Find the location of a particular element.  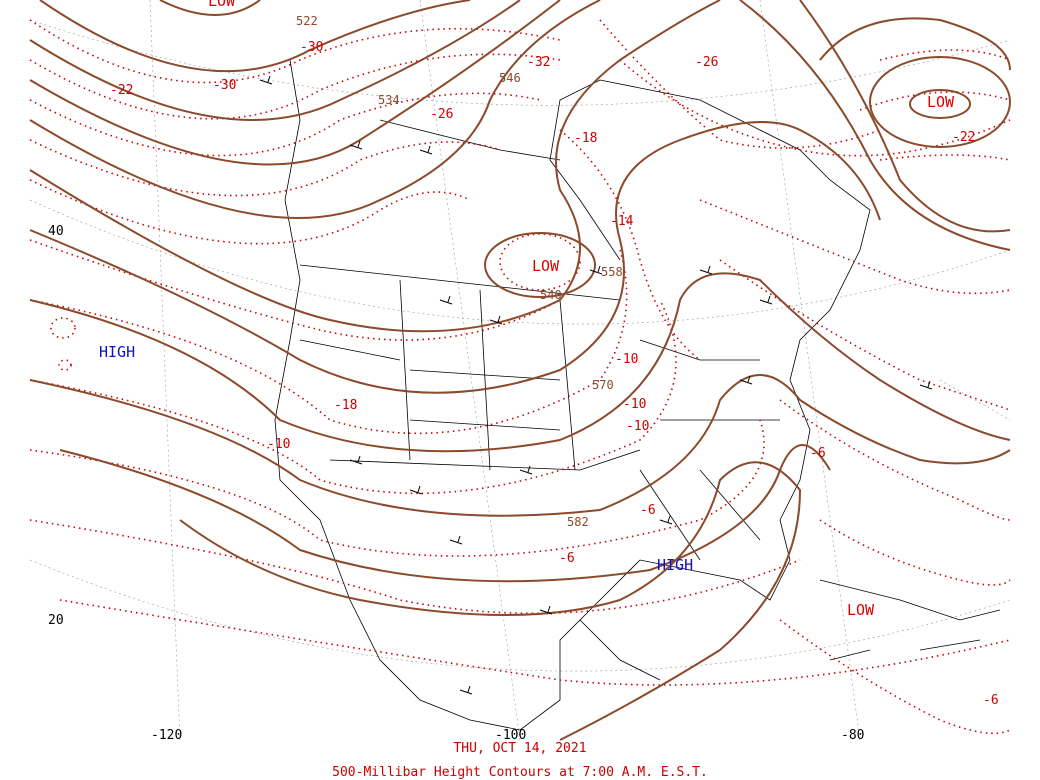

height-label: 558 is located at coordinates (612, 272).